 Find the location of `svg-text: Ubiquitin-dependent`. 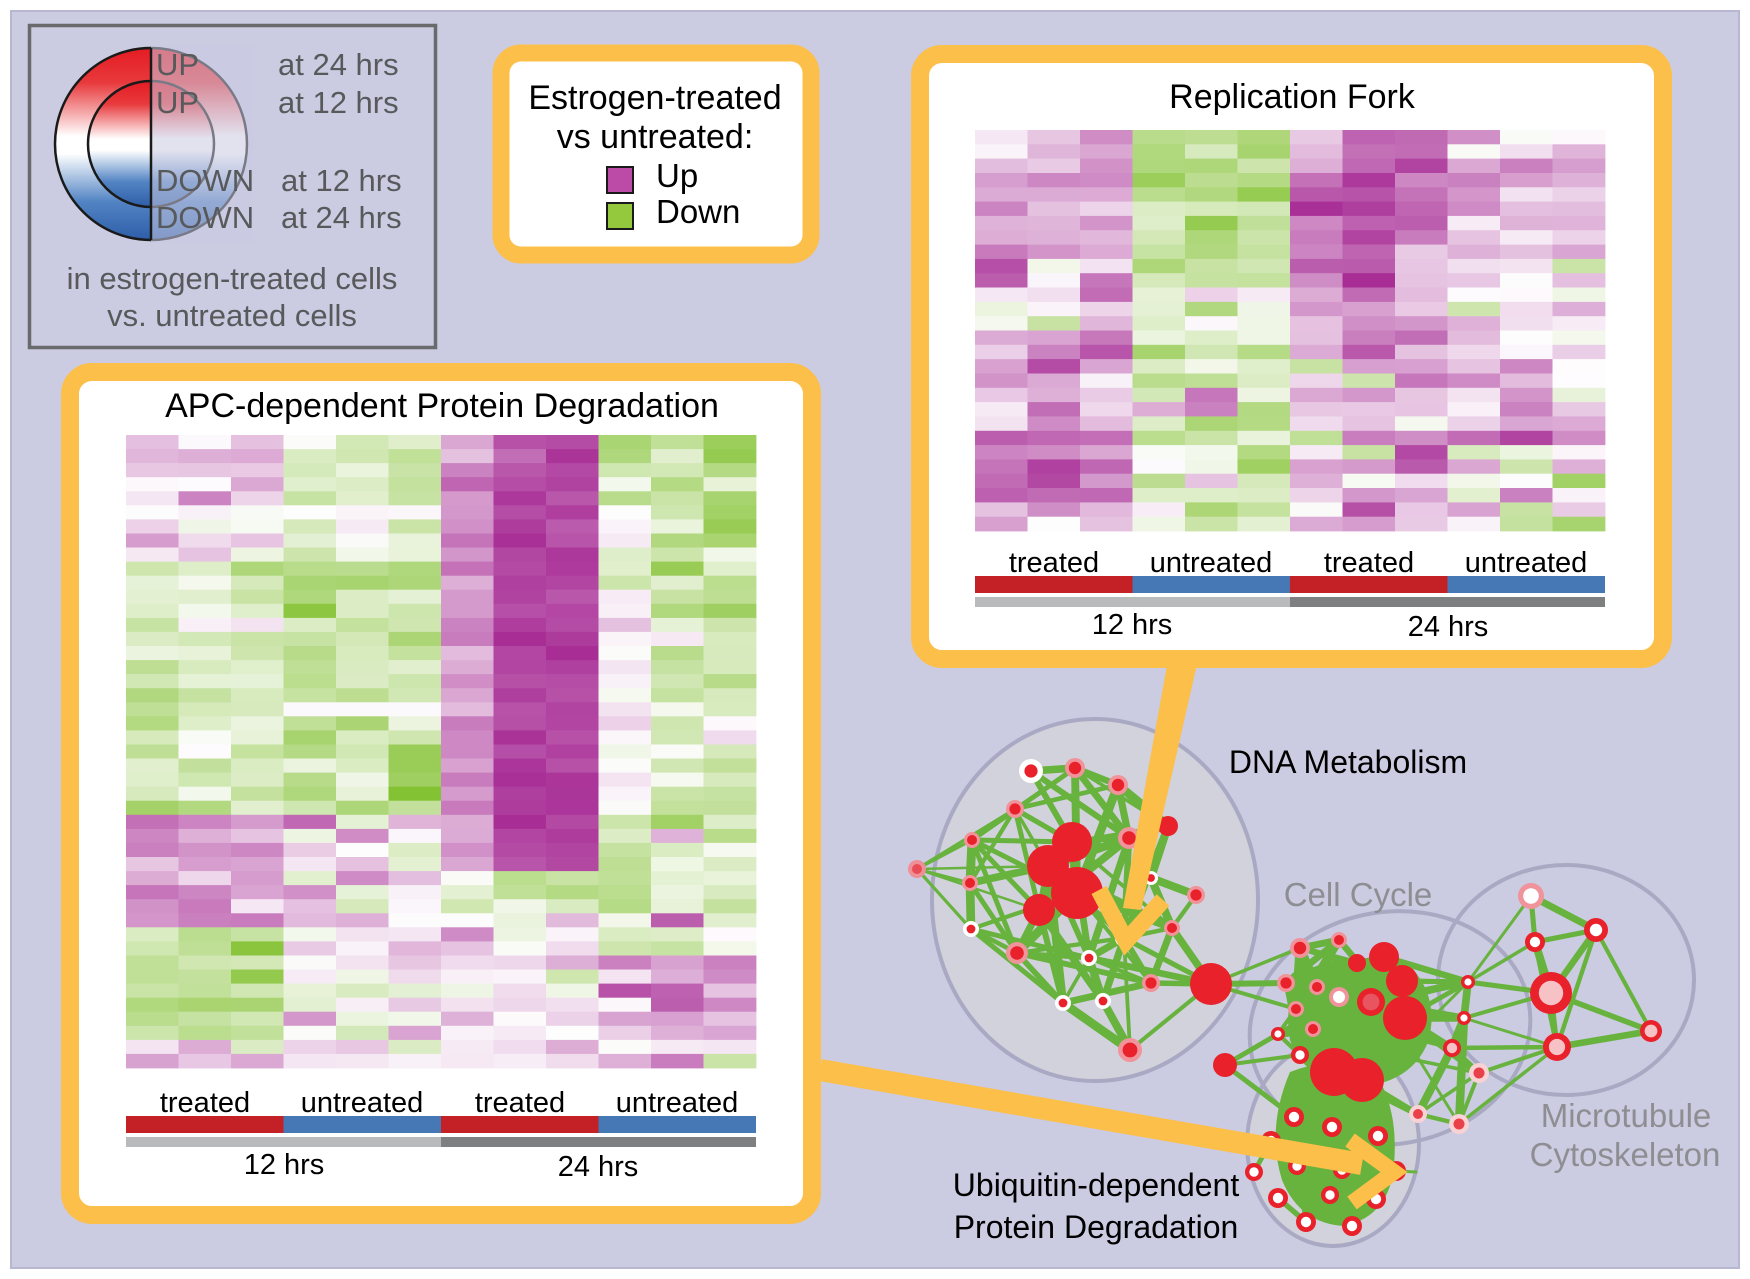

svg-text: Ubiquitin-dependent is located at coordinates (1096, 1185).